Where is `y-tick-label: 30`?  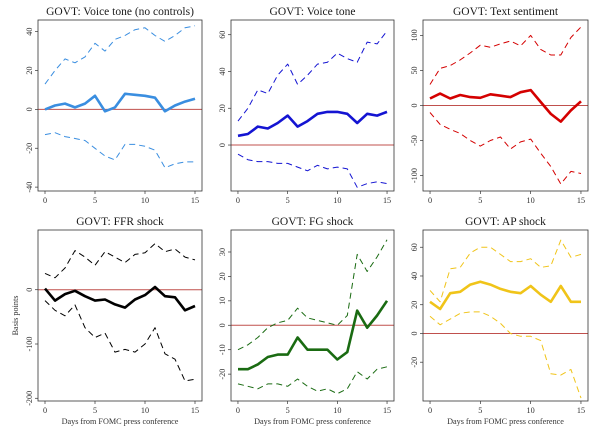
y-tick-label: 30 is located at coordinates (222, 252).